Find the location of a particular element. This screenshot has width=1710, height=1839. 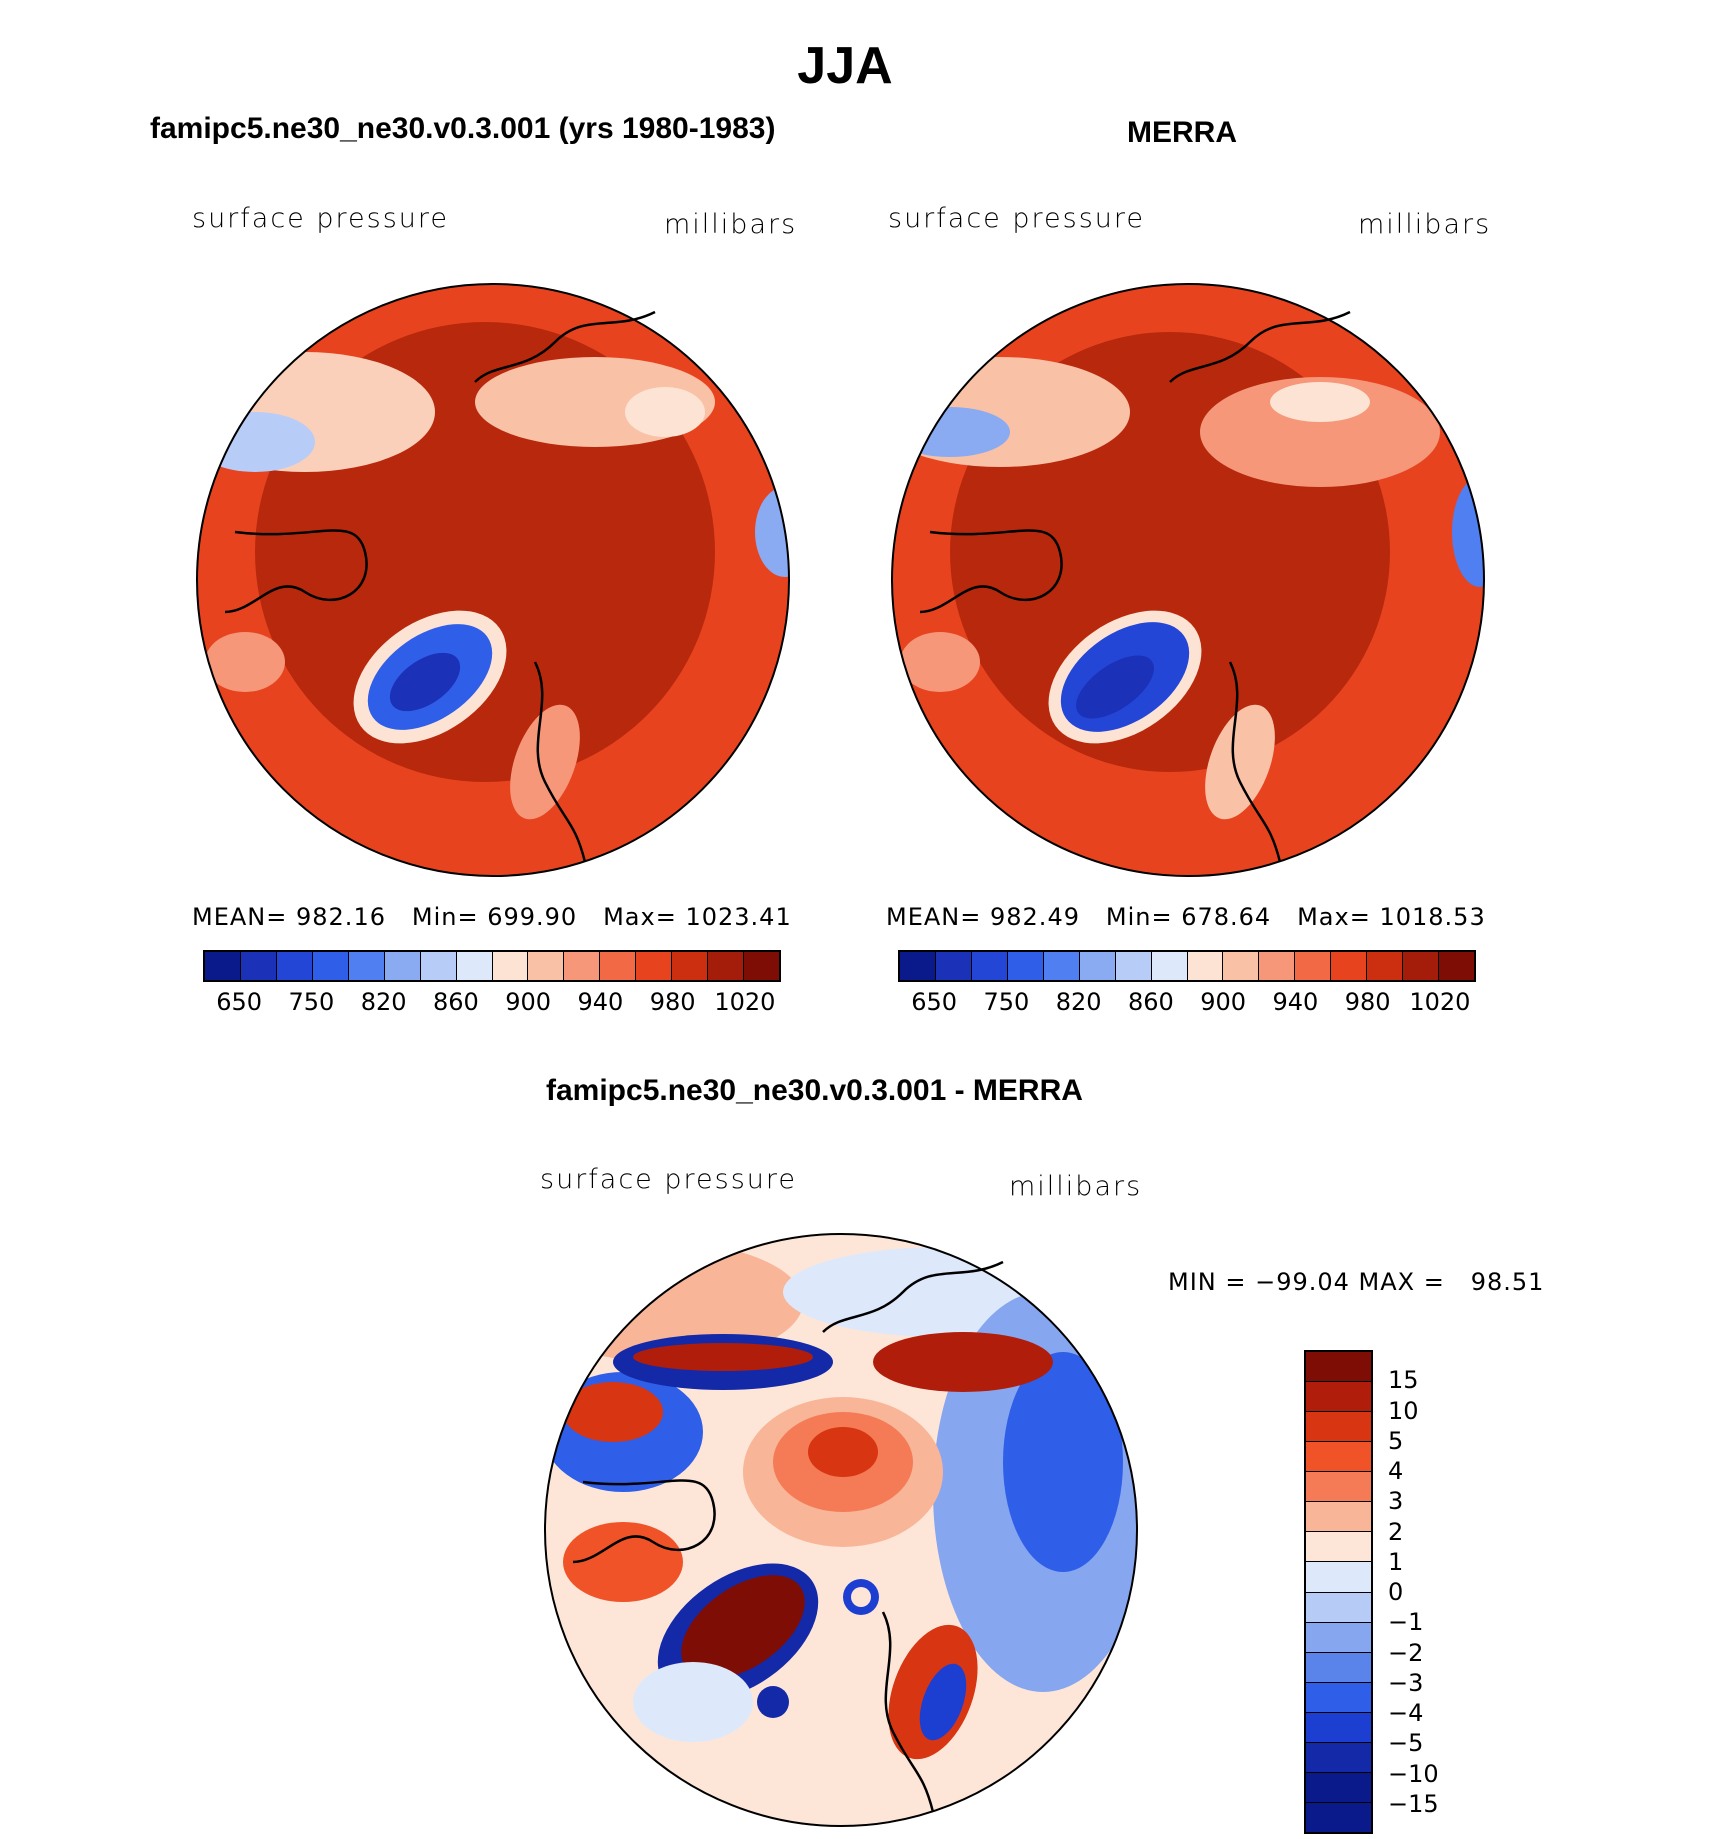

panel2-title: MERRA is located at coordinates (1182, 132).